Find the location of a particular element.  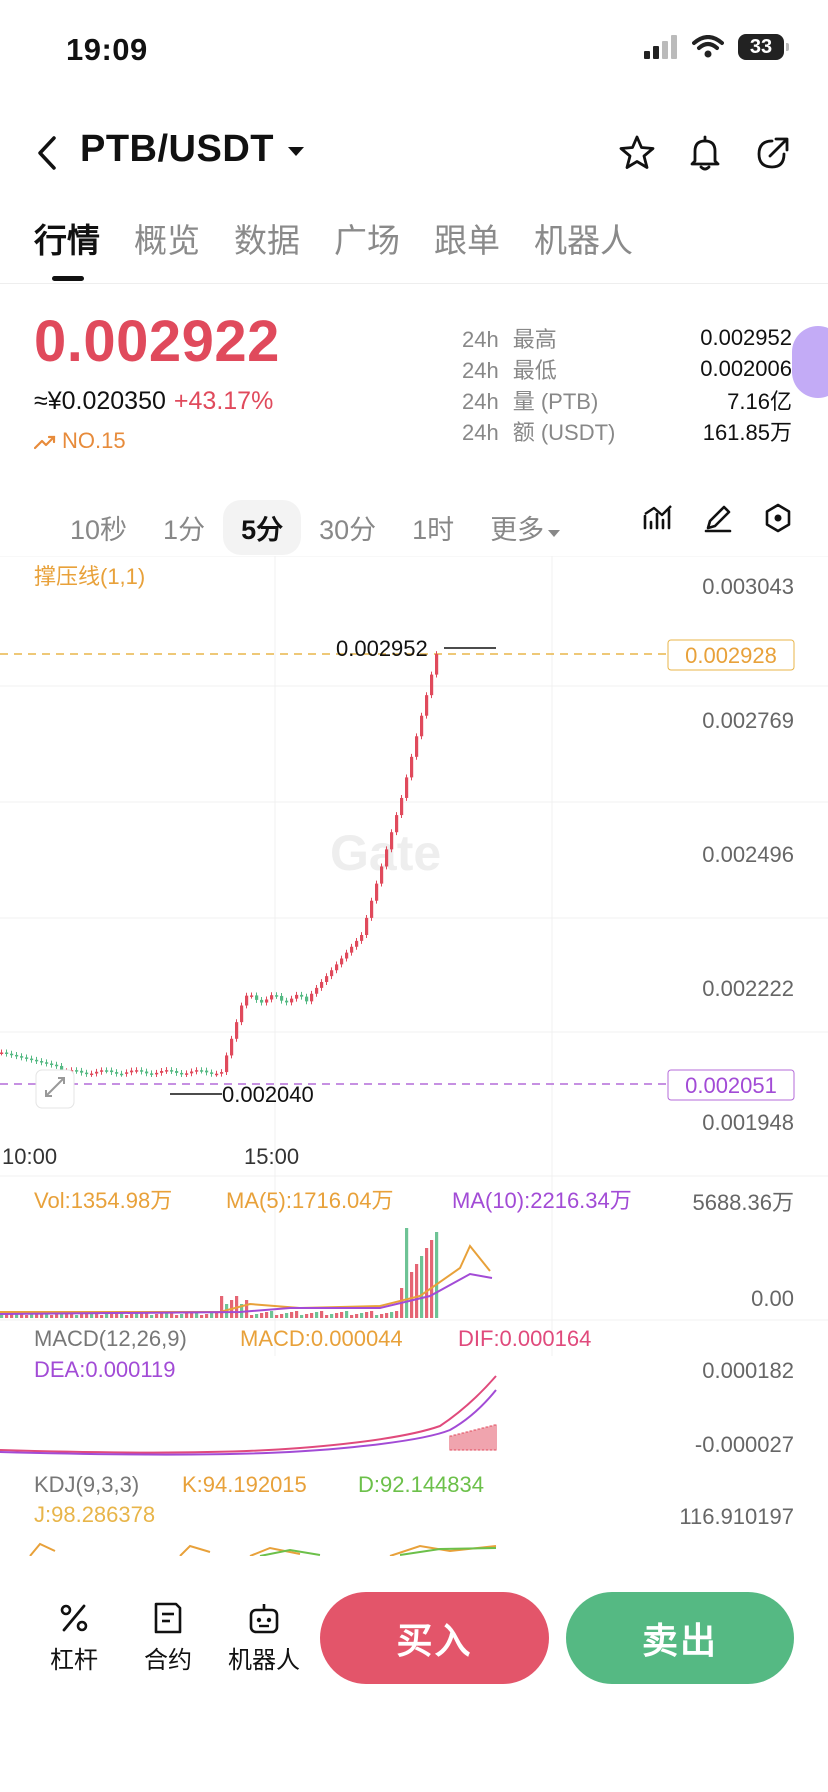

tf-10s: 10秒 is located at coordinates (99, 530).